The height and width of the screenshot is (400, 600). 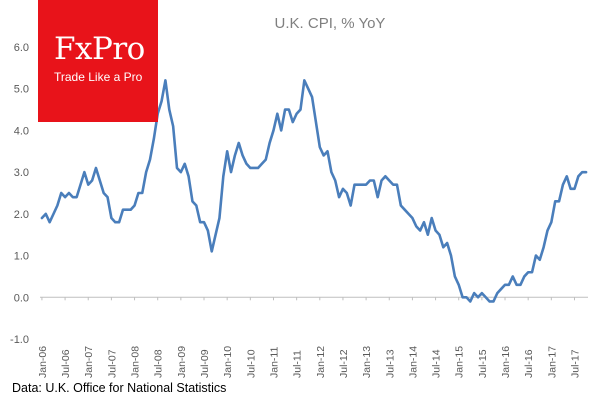 I want to click on x-tick-label: Jul-08, so click(x=159, y=363).